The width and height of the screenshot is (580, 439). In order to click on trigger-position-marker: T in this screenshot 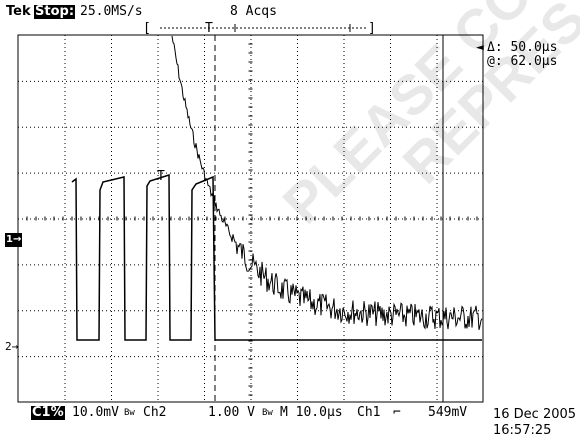, I will do `click(209, 28)`.